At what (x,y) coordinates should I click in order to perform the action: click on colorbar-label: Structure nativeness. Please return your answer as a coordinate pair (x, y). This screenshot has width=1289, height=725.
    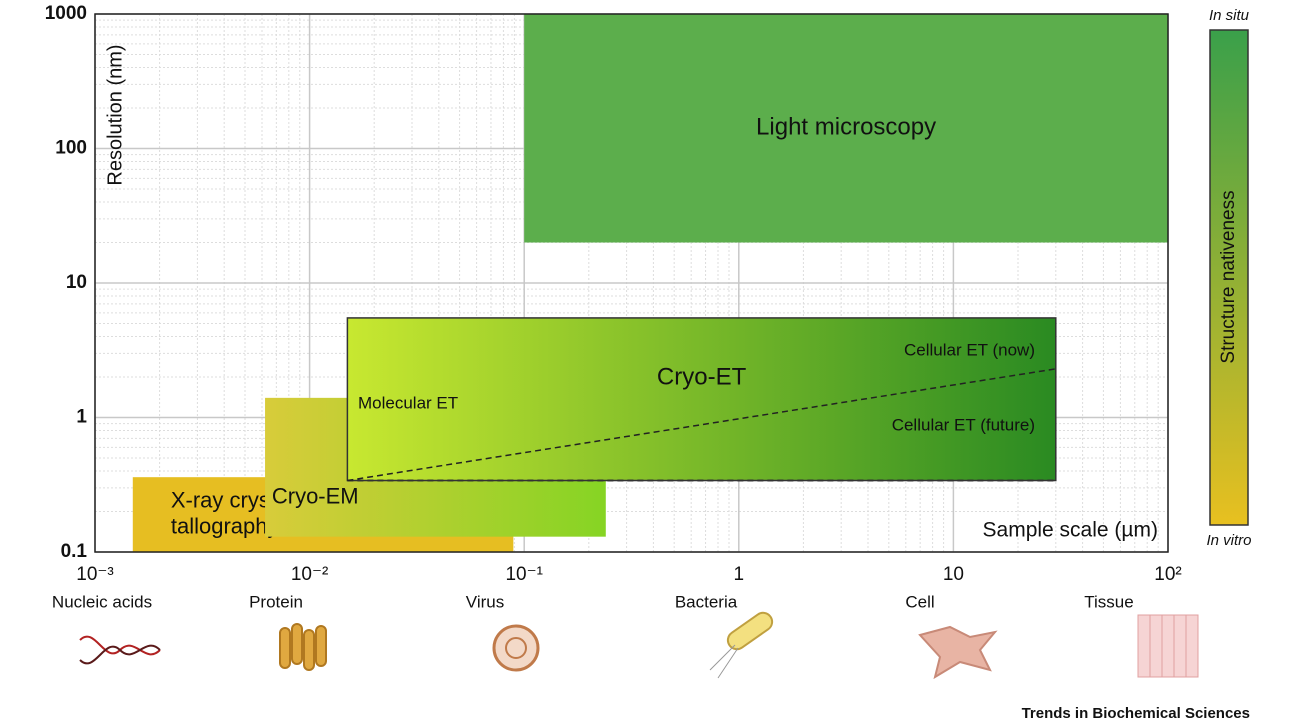
    Looking at the image, I should click on (1228, 276).